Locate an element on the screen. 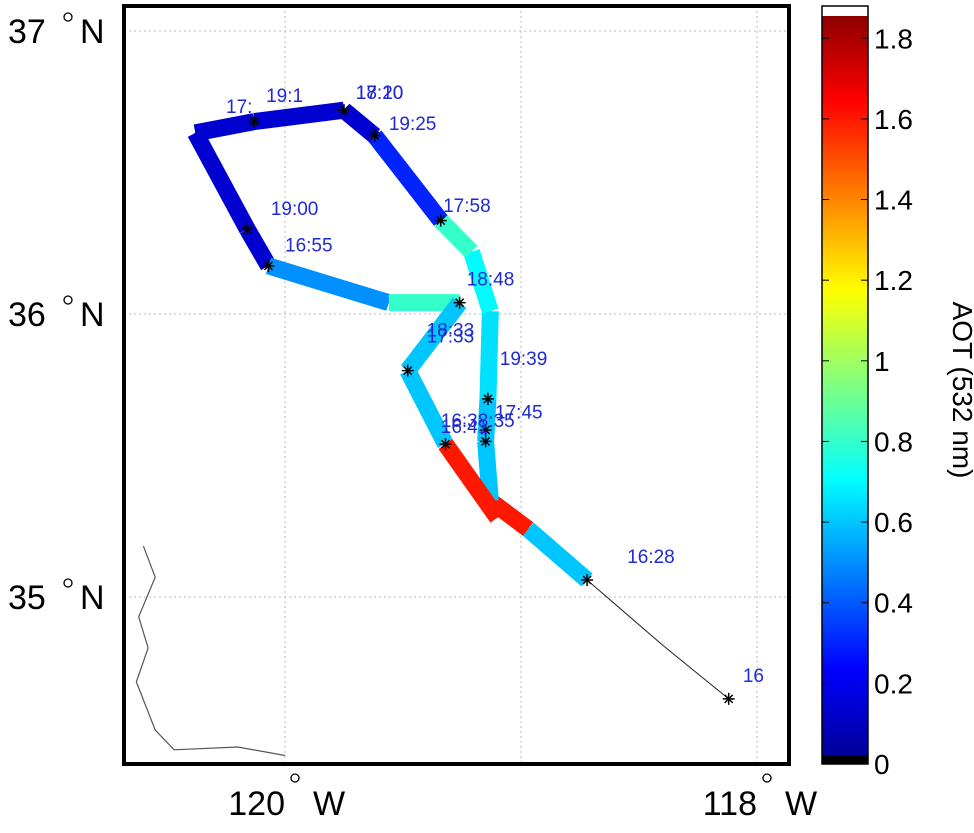 This screenshot has height=833, width=974. colorbar-tick-label: 0.4 is located at coordinates (893, 603).